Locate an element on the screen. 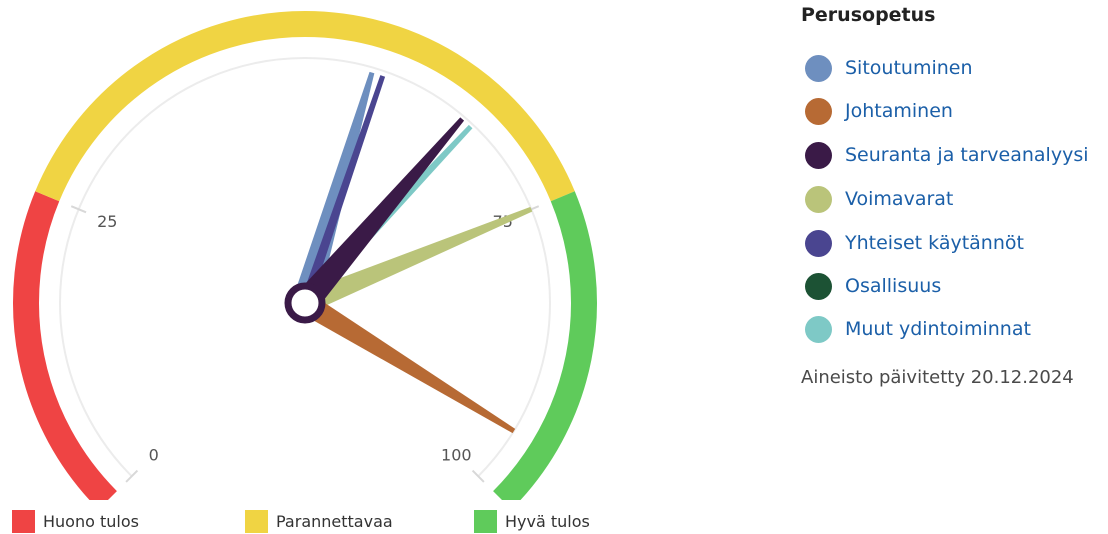 This screenshot has height=534, width=1108. legend-item-sitoutuminen: Sitoutuminen is located at coordinates (886, 68).